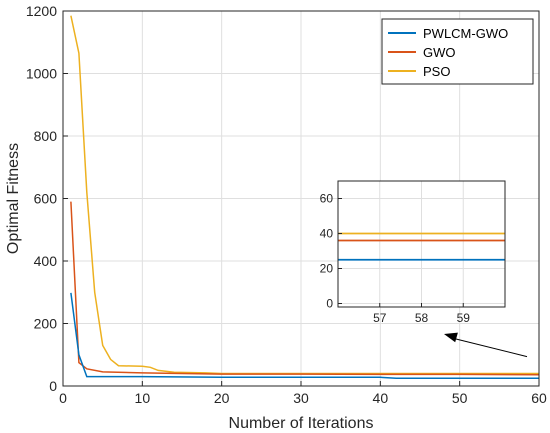  Describe the element at coordinates (489, 347) in the screenshot. I see `arrow-shaft` at that location.